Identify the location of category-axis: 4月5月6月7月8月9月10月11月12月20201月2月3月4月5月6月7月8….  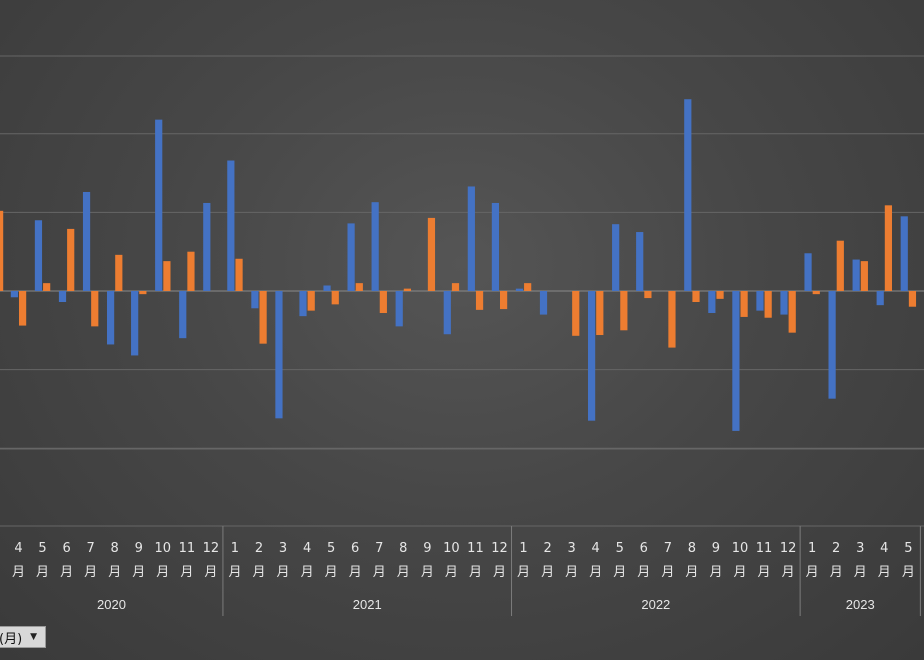
(462, 570).